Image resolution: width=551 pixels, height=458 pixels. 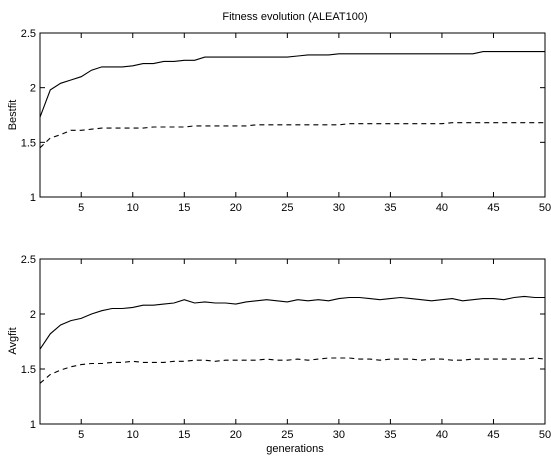 I want to click on y-axis-label: Bestfit, so click(x=13, y=115).